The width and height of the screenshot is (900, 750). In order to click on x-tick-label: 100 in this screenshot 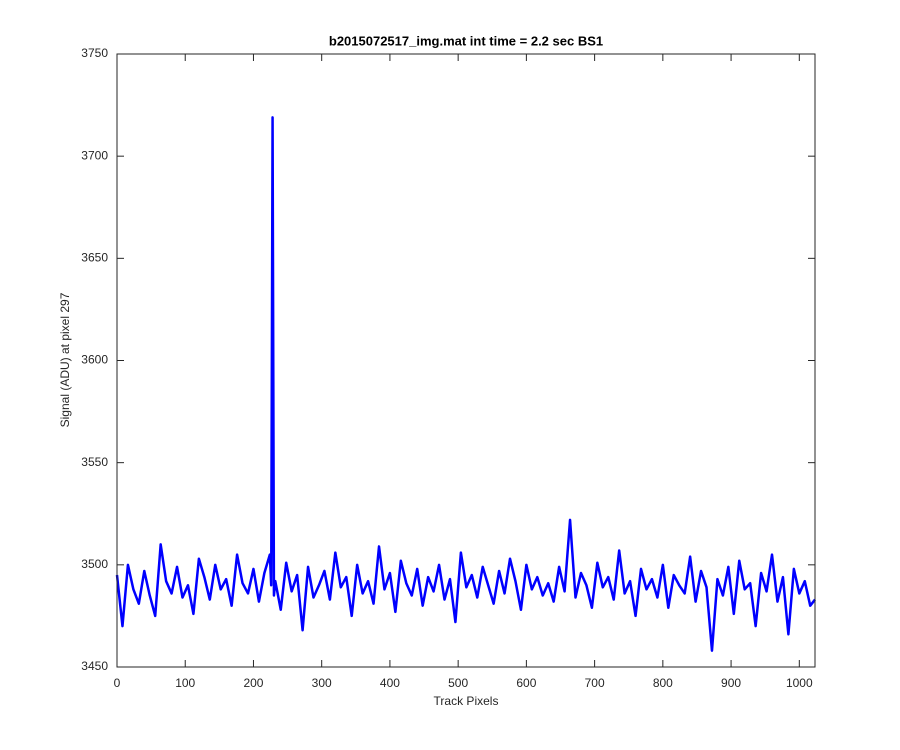, I will do `click(185, 683)`.